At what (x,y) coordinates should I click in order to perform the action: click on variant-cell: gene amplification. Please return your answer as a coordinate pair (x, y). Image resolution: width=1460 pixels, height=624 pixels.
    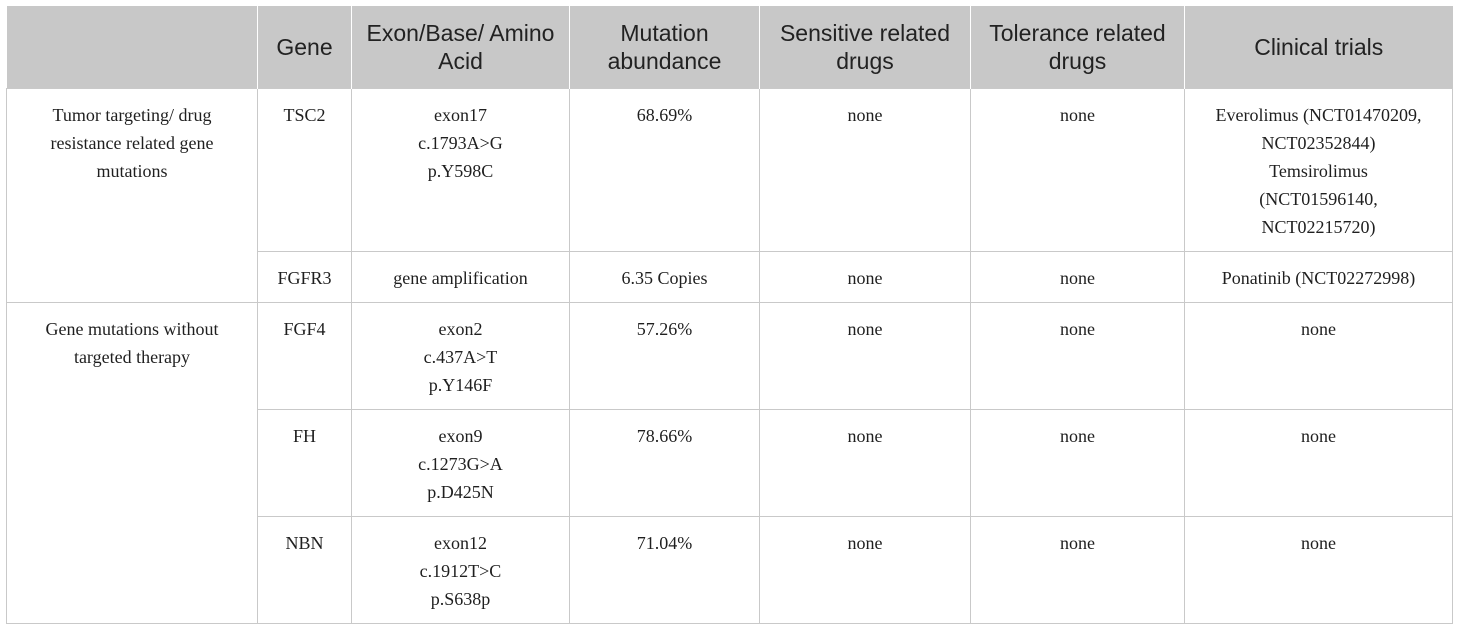
    Looking at the image, I should click on (460, 277).